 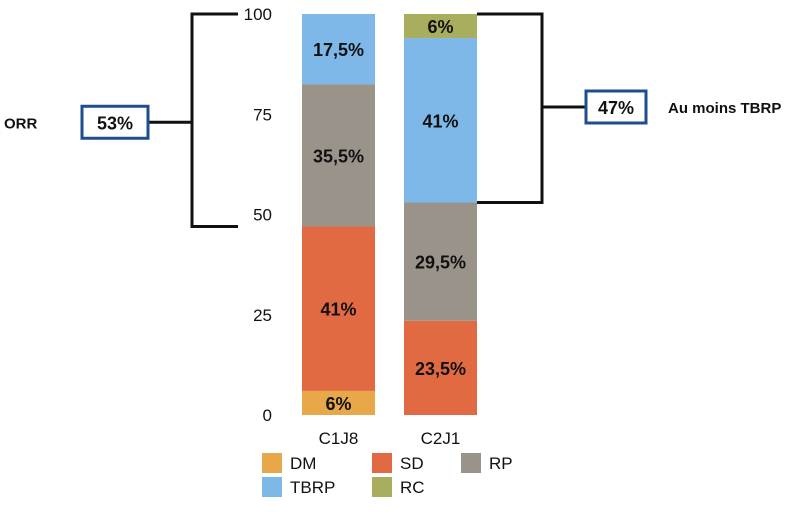 I want to click on y-tick-label: 25, so click(x=262, y=315).